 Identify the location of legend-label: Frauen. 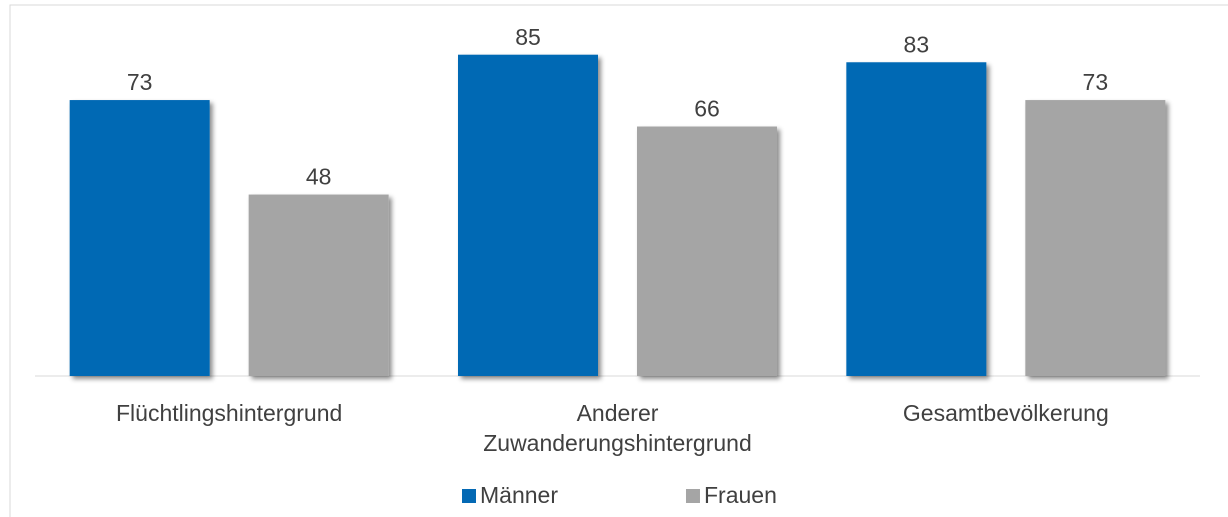
(740, 495).